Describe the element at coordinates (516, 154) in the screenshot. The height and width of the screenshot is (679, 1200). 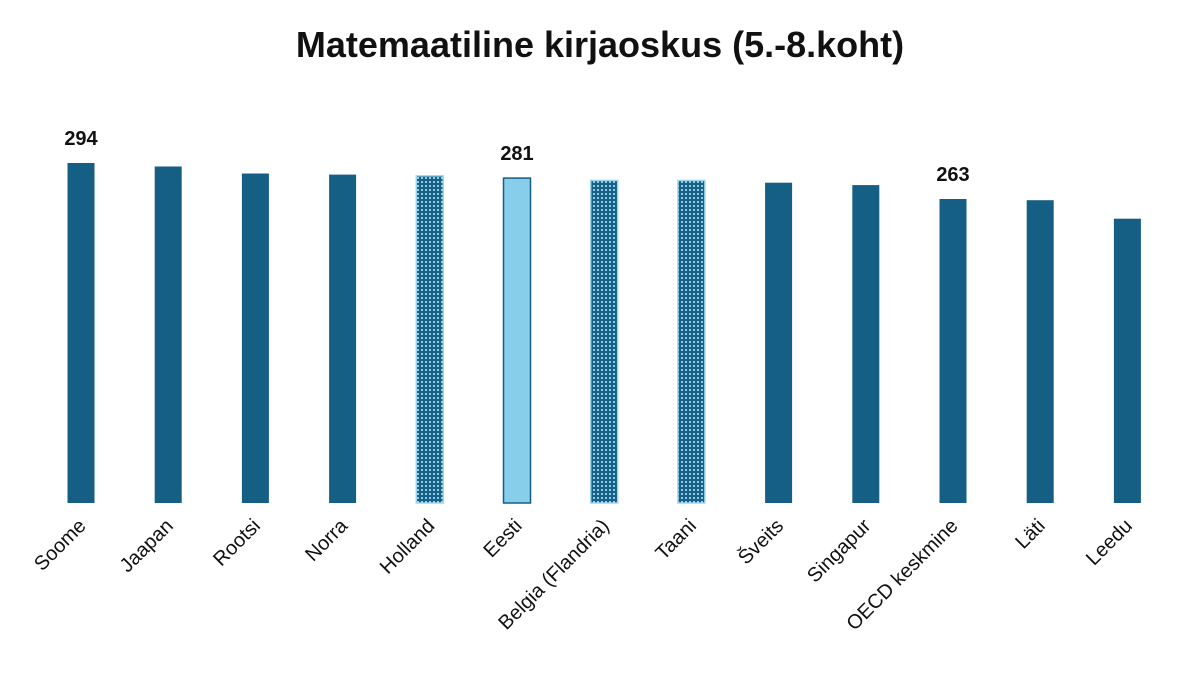
I see `value-label-eesti: 281` at that location.